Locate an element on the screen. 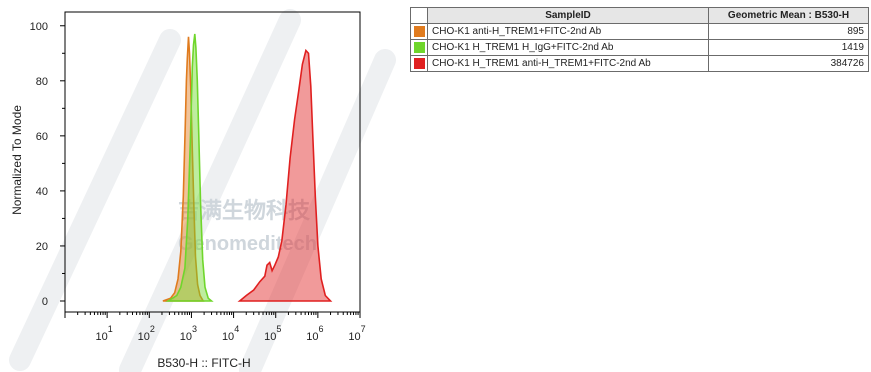  header-sample-id: SampleID is located at coordinates (568, 15).